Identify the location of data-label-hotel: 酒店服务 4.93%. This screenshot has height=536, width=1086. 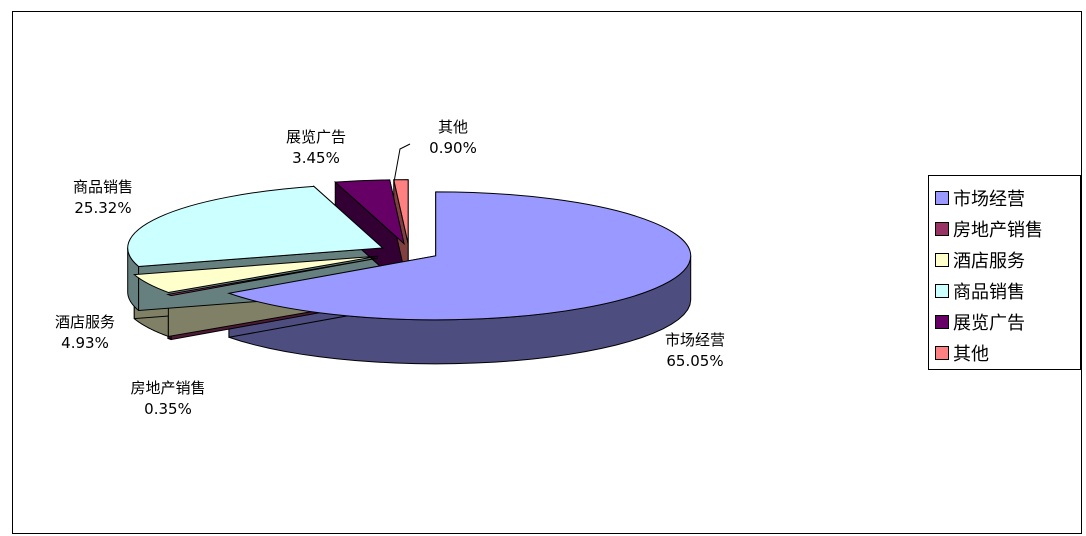
(85, 332).